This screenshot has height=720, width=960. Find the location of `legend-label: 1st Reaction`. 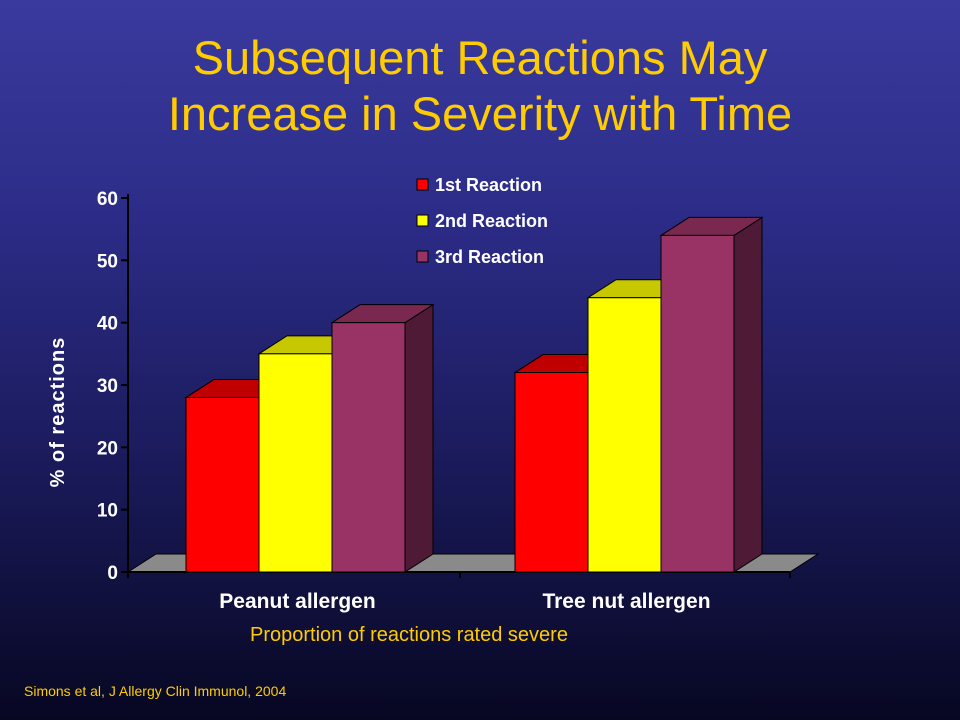

legend-label: 1st Reaction is located at coordinates (488, 185).